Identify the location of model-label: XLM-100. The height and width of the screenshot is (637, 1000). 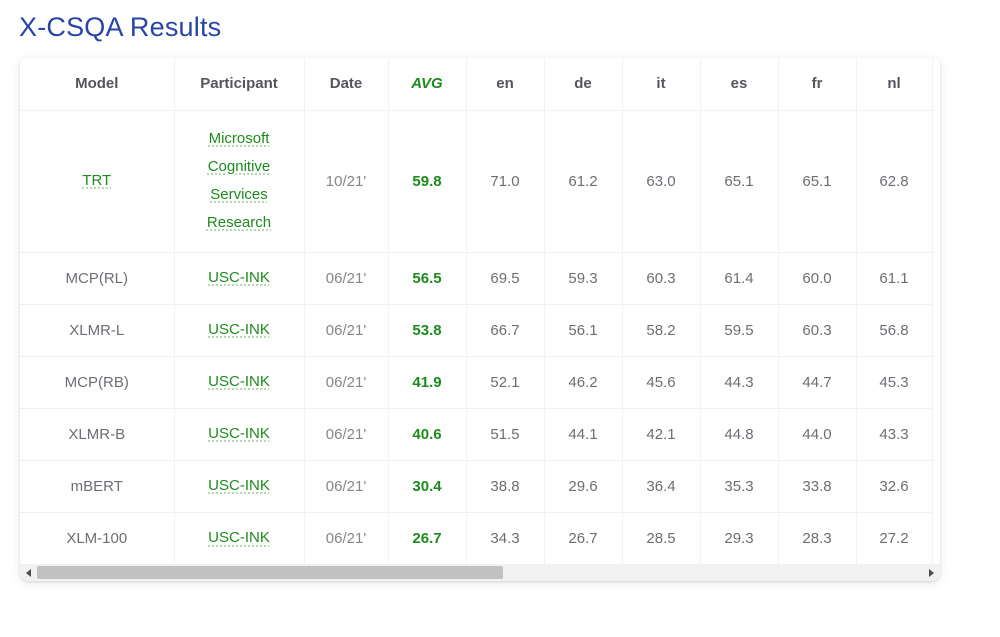
(97, 538).